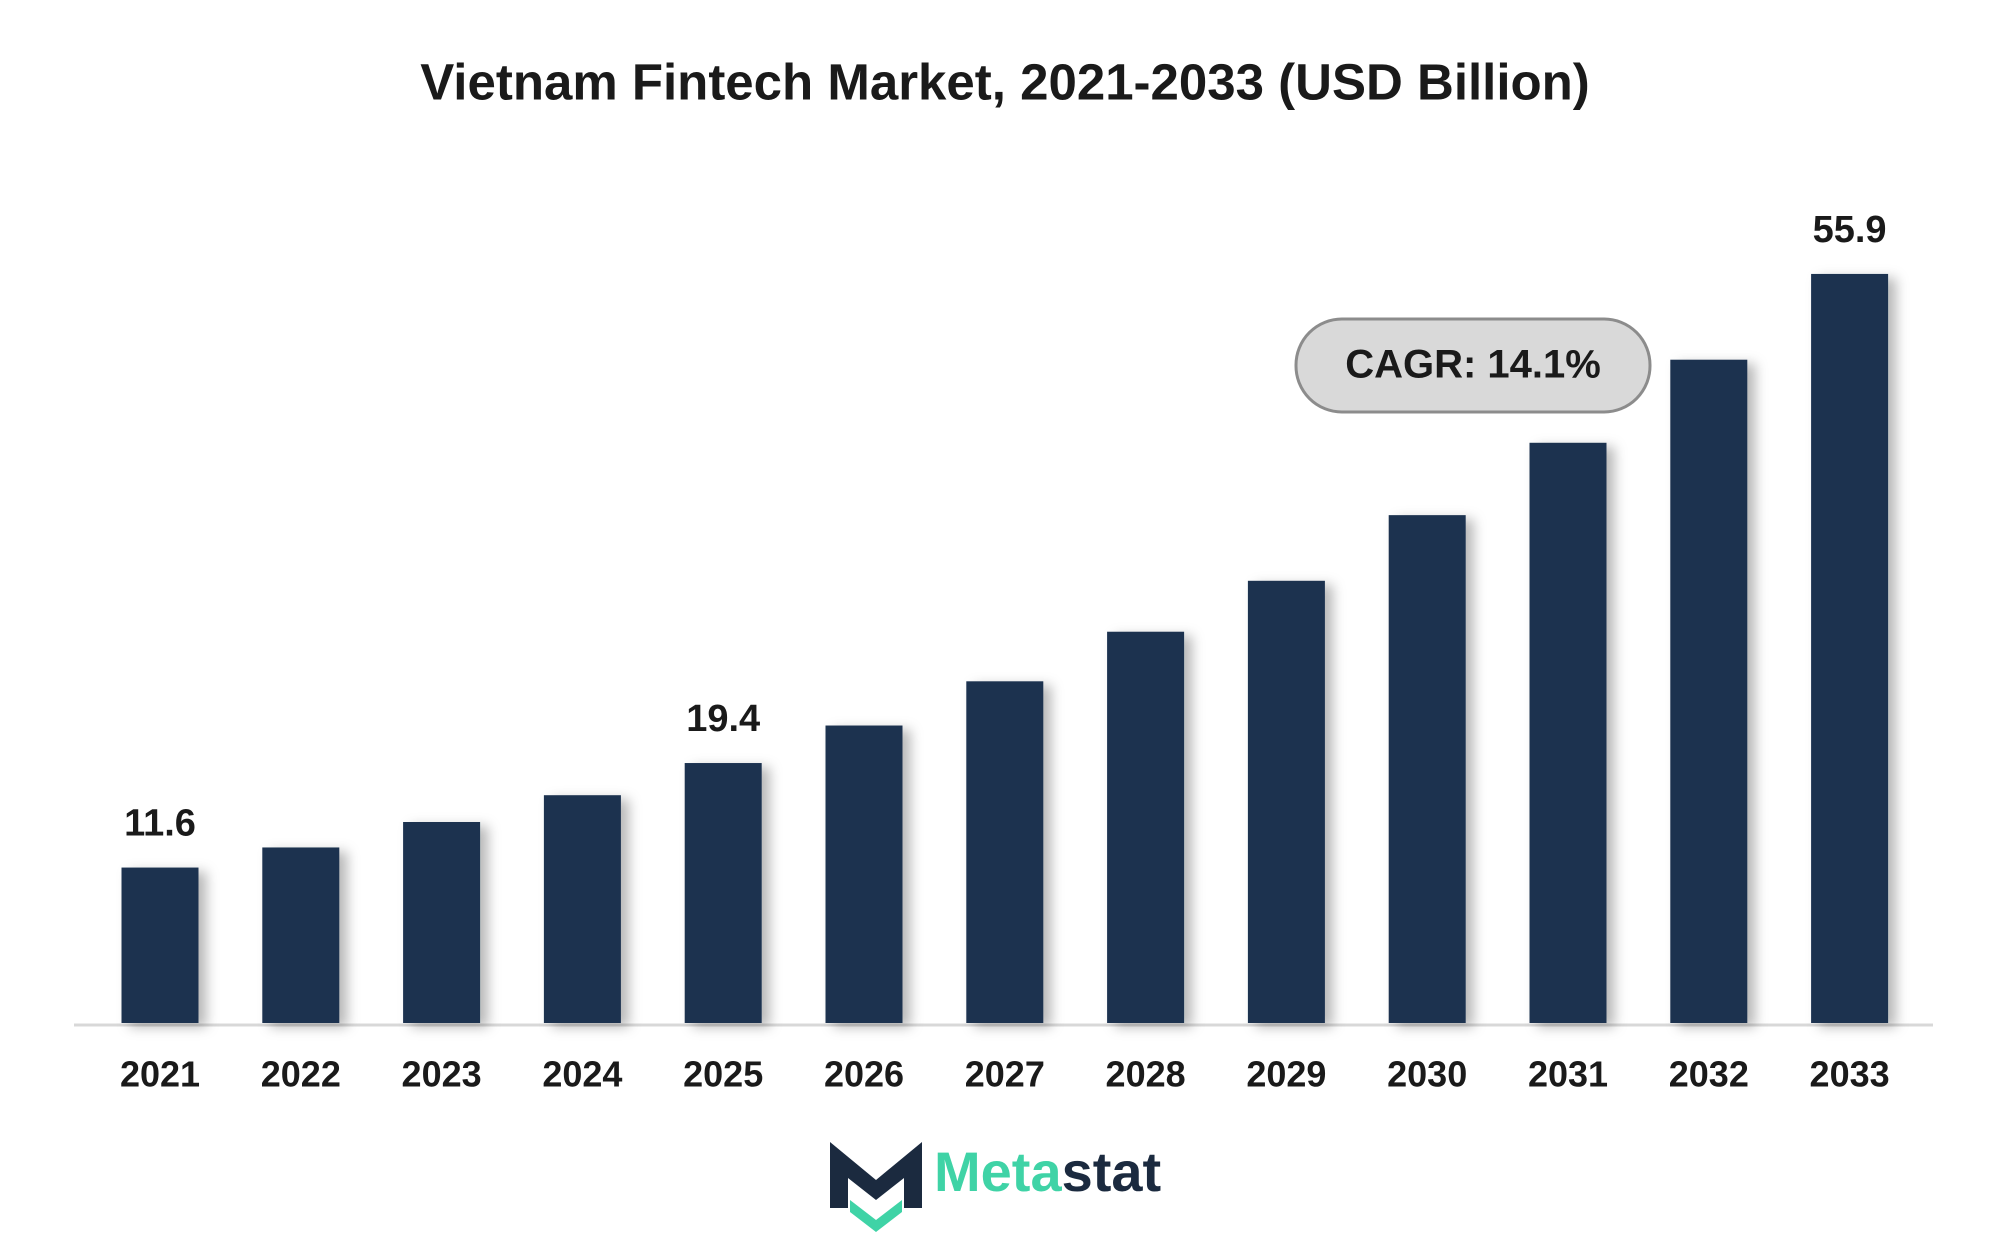 The height and width of the screenshot is (1245, 2000). What do you see at coordinates (582, 1074) in the screenshot?
I see `x-tick-label: 2024` at bounding box center [582, 1074].